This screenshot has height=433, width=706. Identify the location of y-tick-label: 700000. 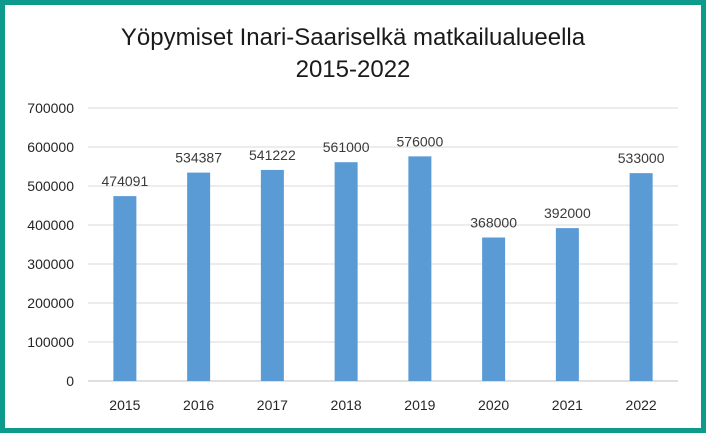
(50, 108).